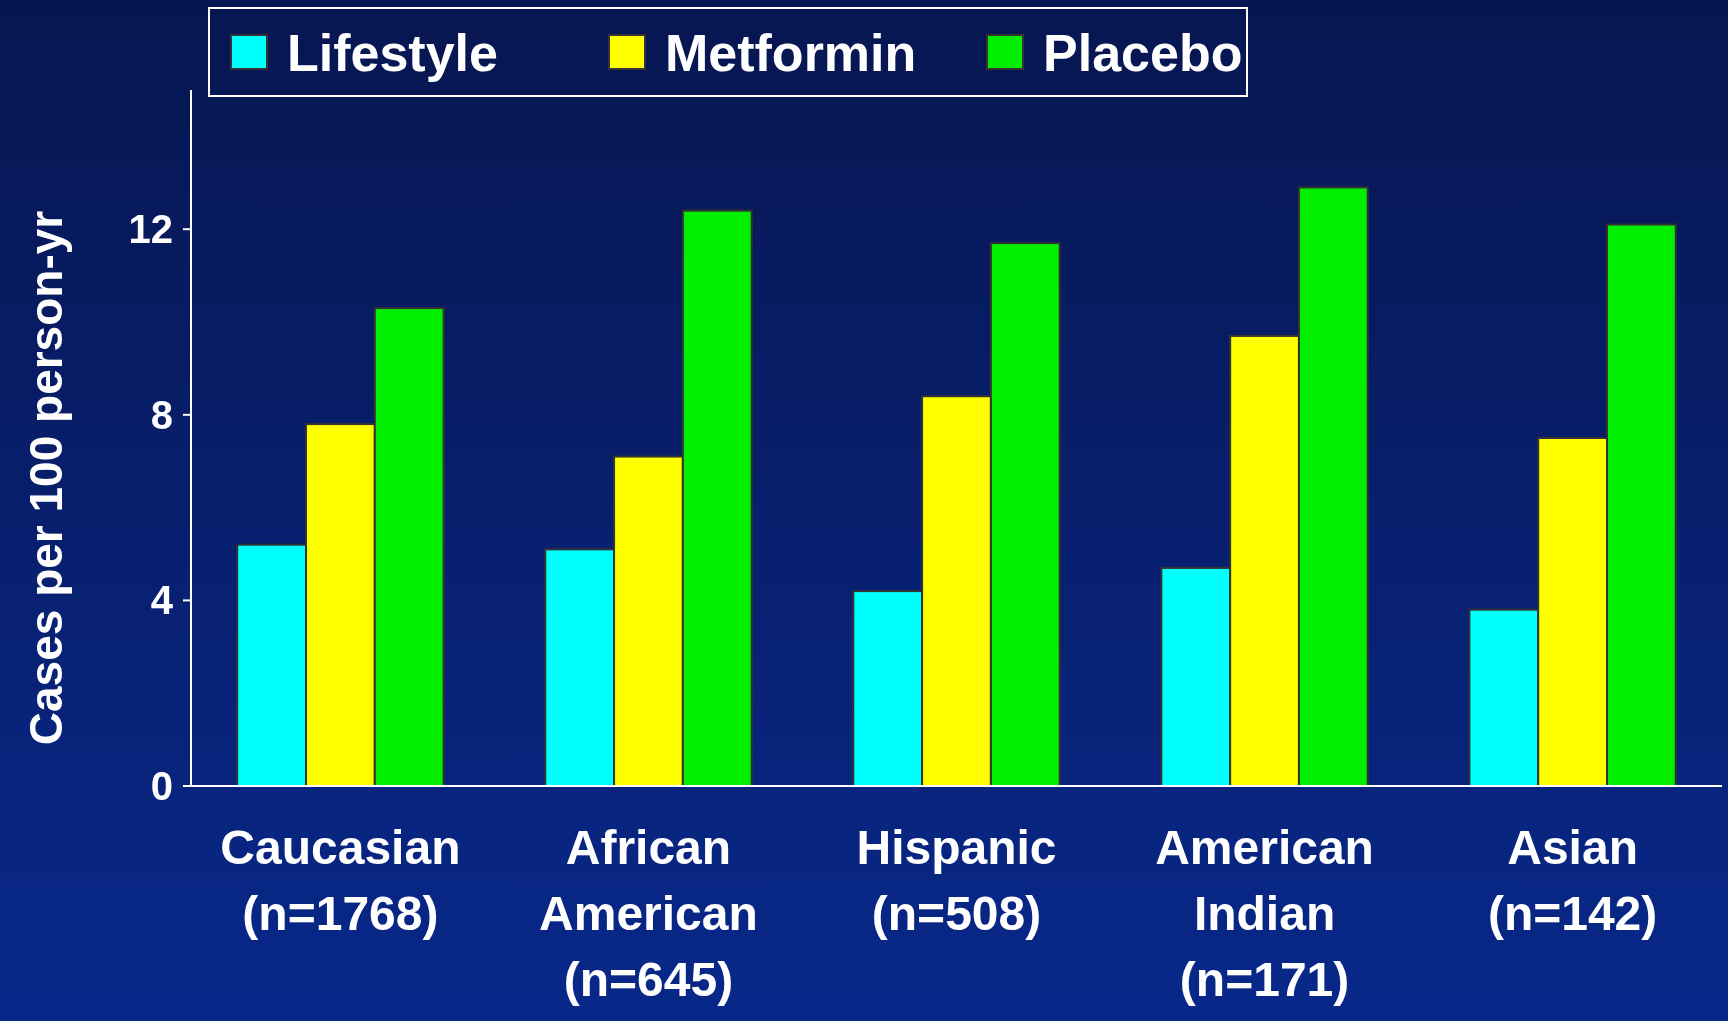 This screenshot has height=1021, width=1728. I want to click on y-axis-title: Cases per 100 person-yr, so click(46, 478).